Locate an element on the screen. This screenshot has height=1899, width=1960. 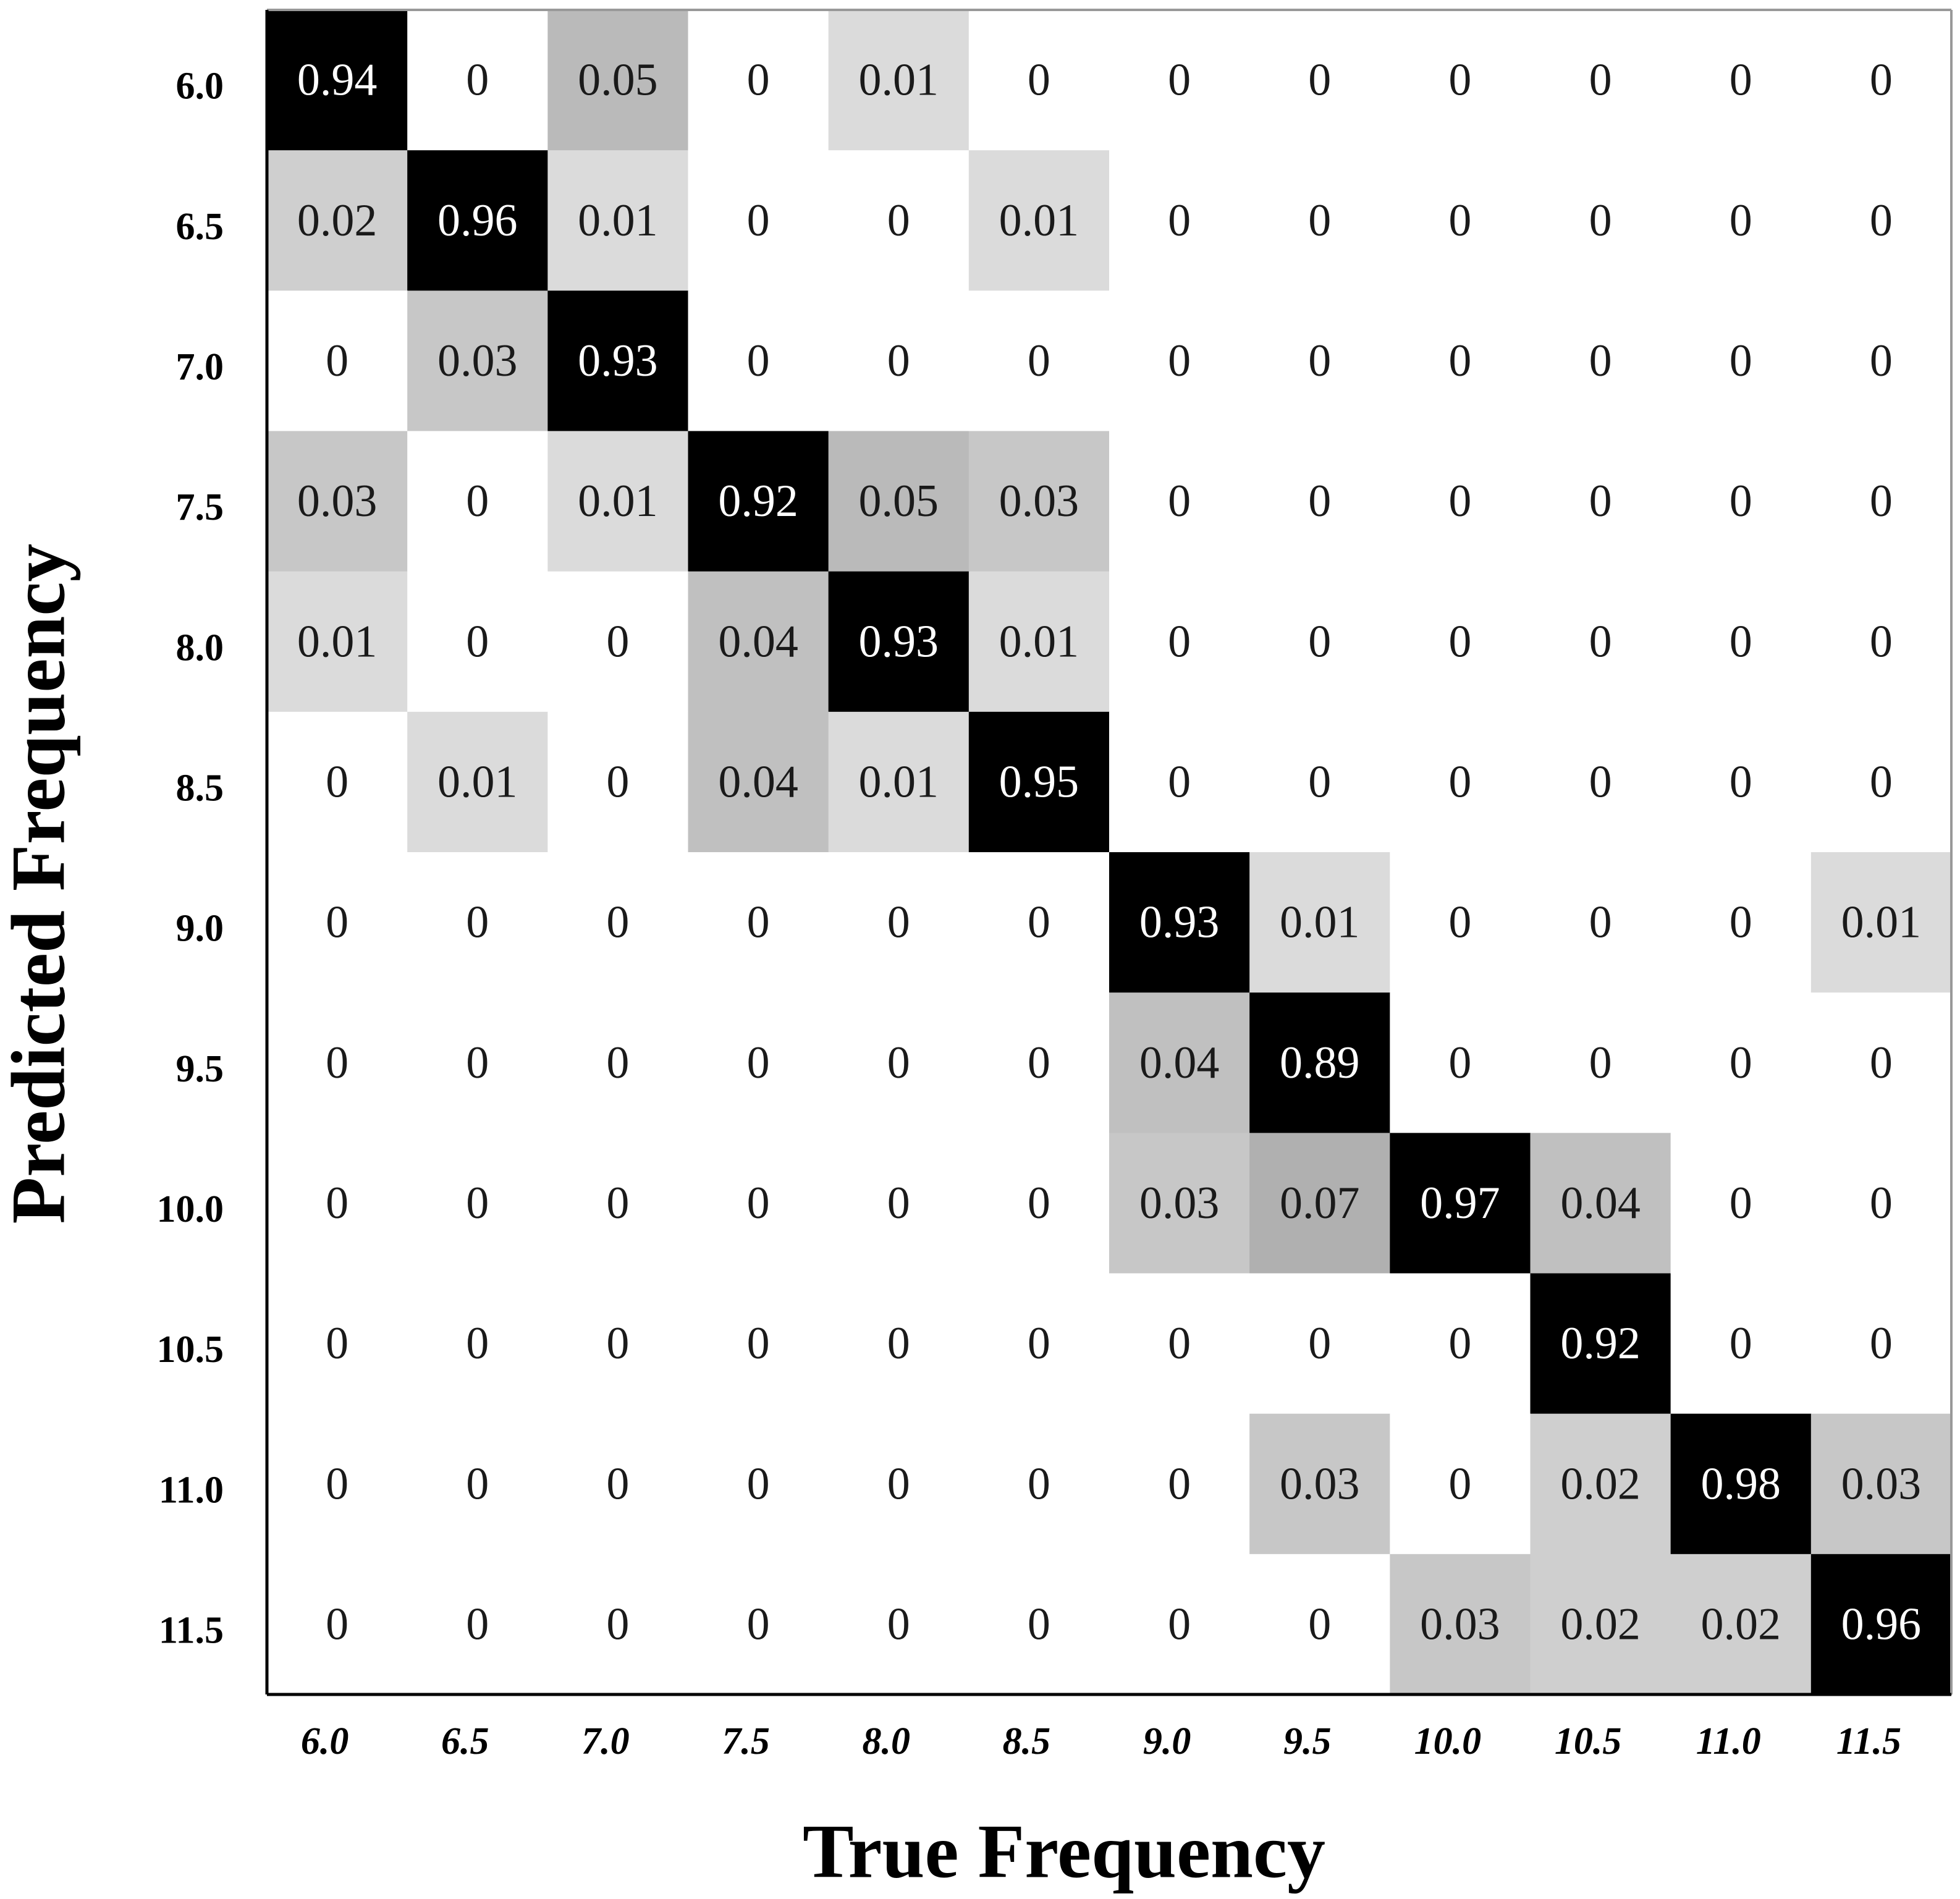
cell-value-label-r11-c6: 0 is located at coordinates (1039, 1483).